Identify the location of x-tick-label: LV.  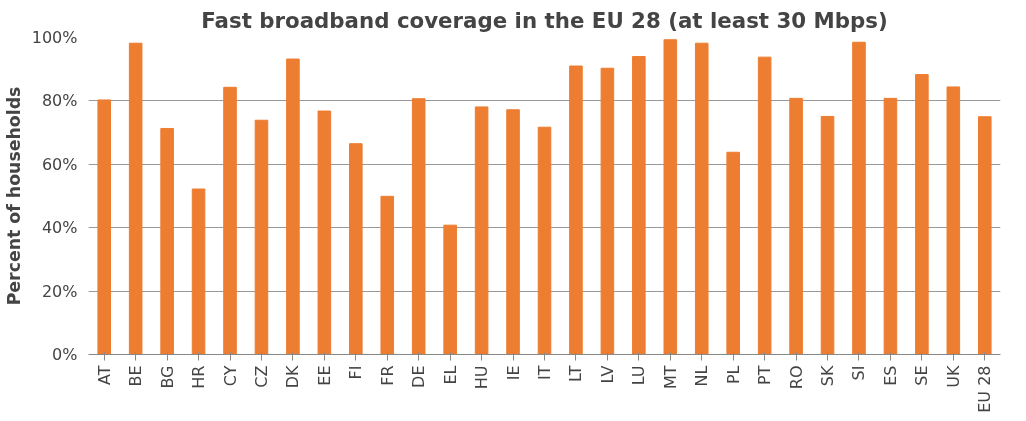
(607, 374).